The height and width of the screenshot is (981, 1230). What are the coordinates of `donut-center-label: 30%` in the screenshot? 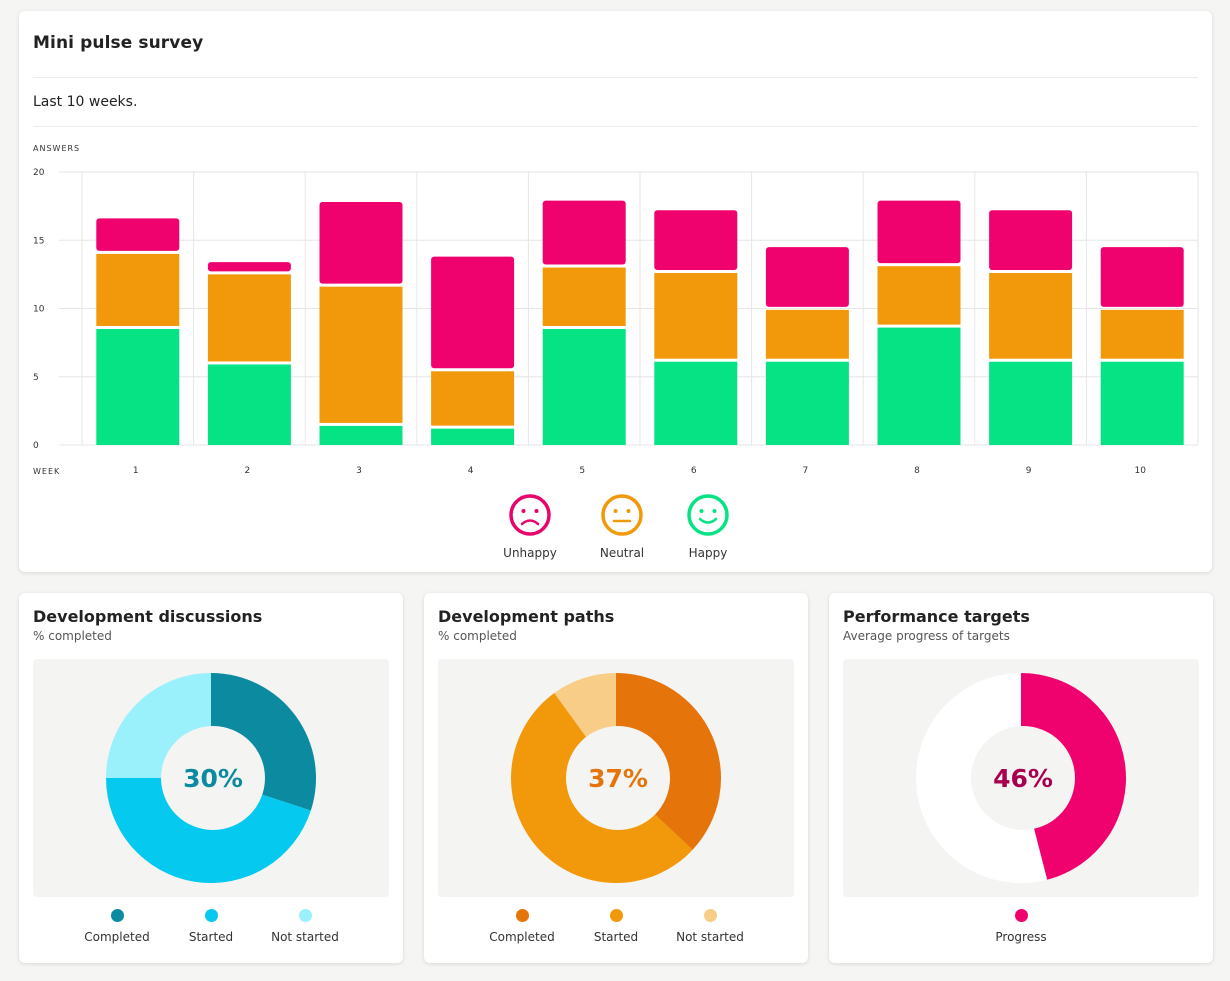 It's located at (213, 778).